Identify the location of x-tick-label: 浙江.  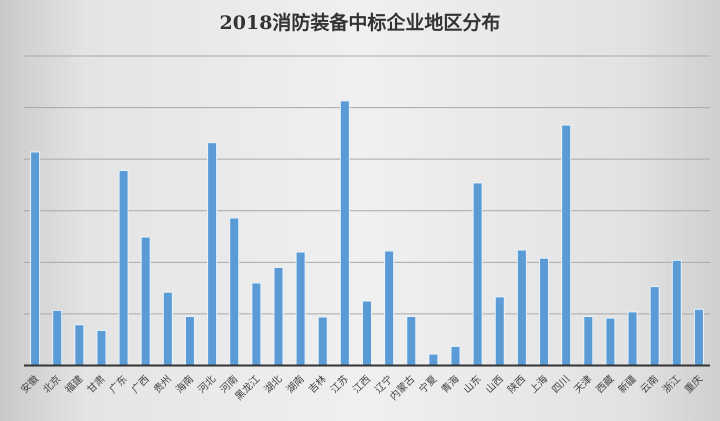
(671, 384).